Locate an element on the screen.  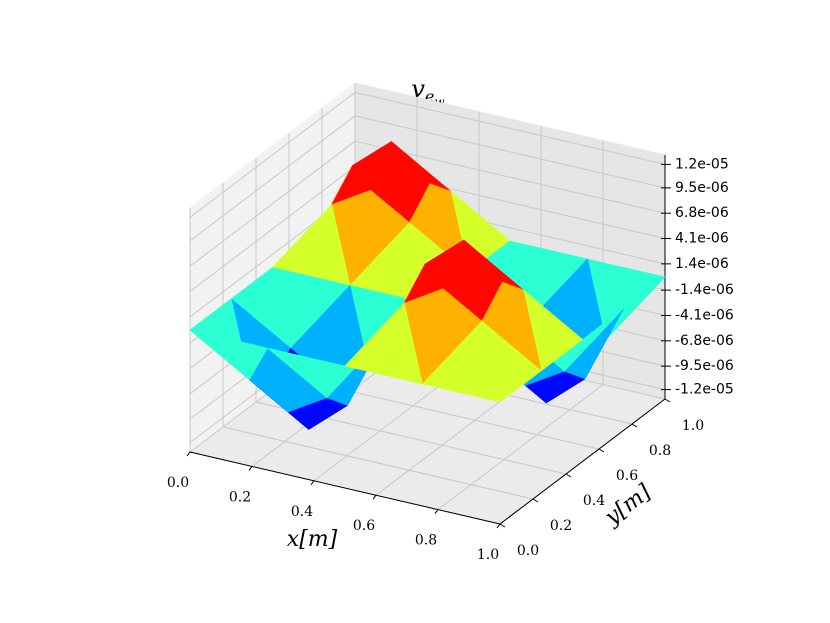
x-tick-label: 1.0 is located at coordinates (488, 555).